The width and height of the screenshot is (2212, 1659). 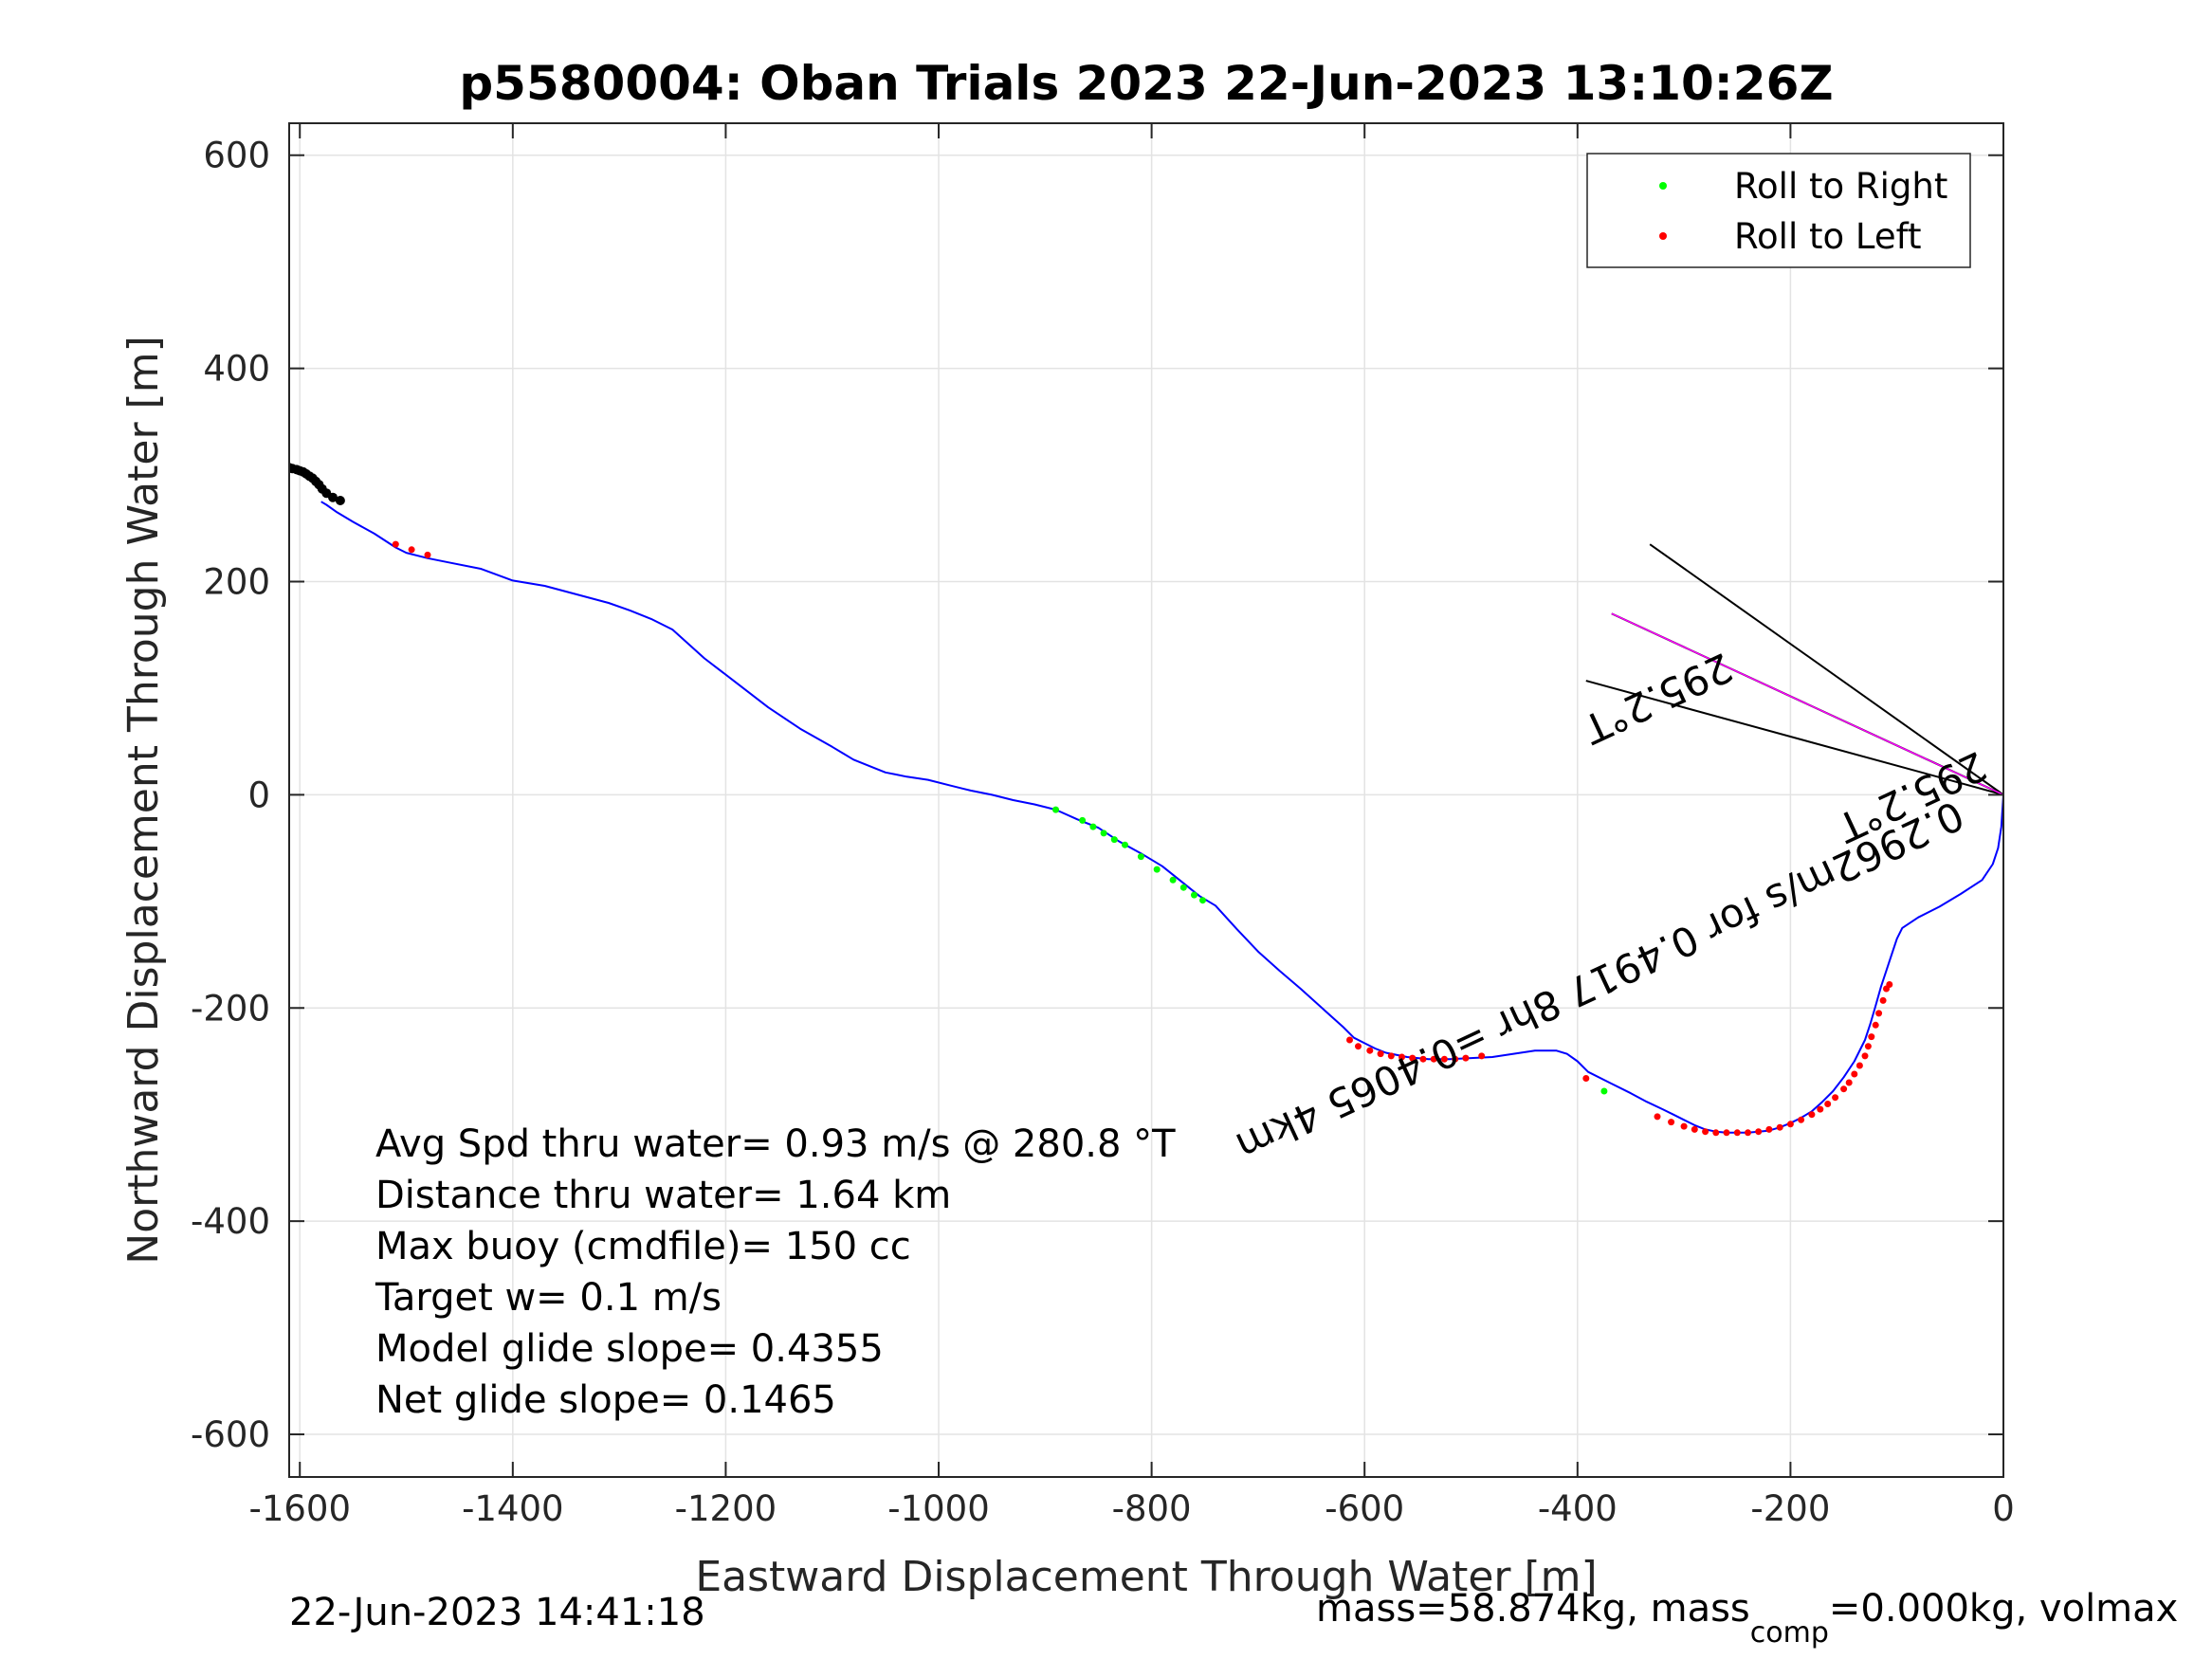 What do you see at coordinates (629, 1349) in the screenshot?
I see `annotation-model-glide: Model glide slope= 0.4355` at bounding box center [629, 1349].